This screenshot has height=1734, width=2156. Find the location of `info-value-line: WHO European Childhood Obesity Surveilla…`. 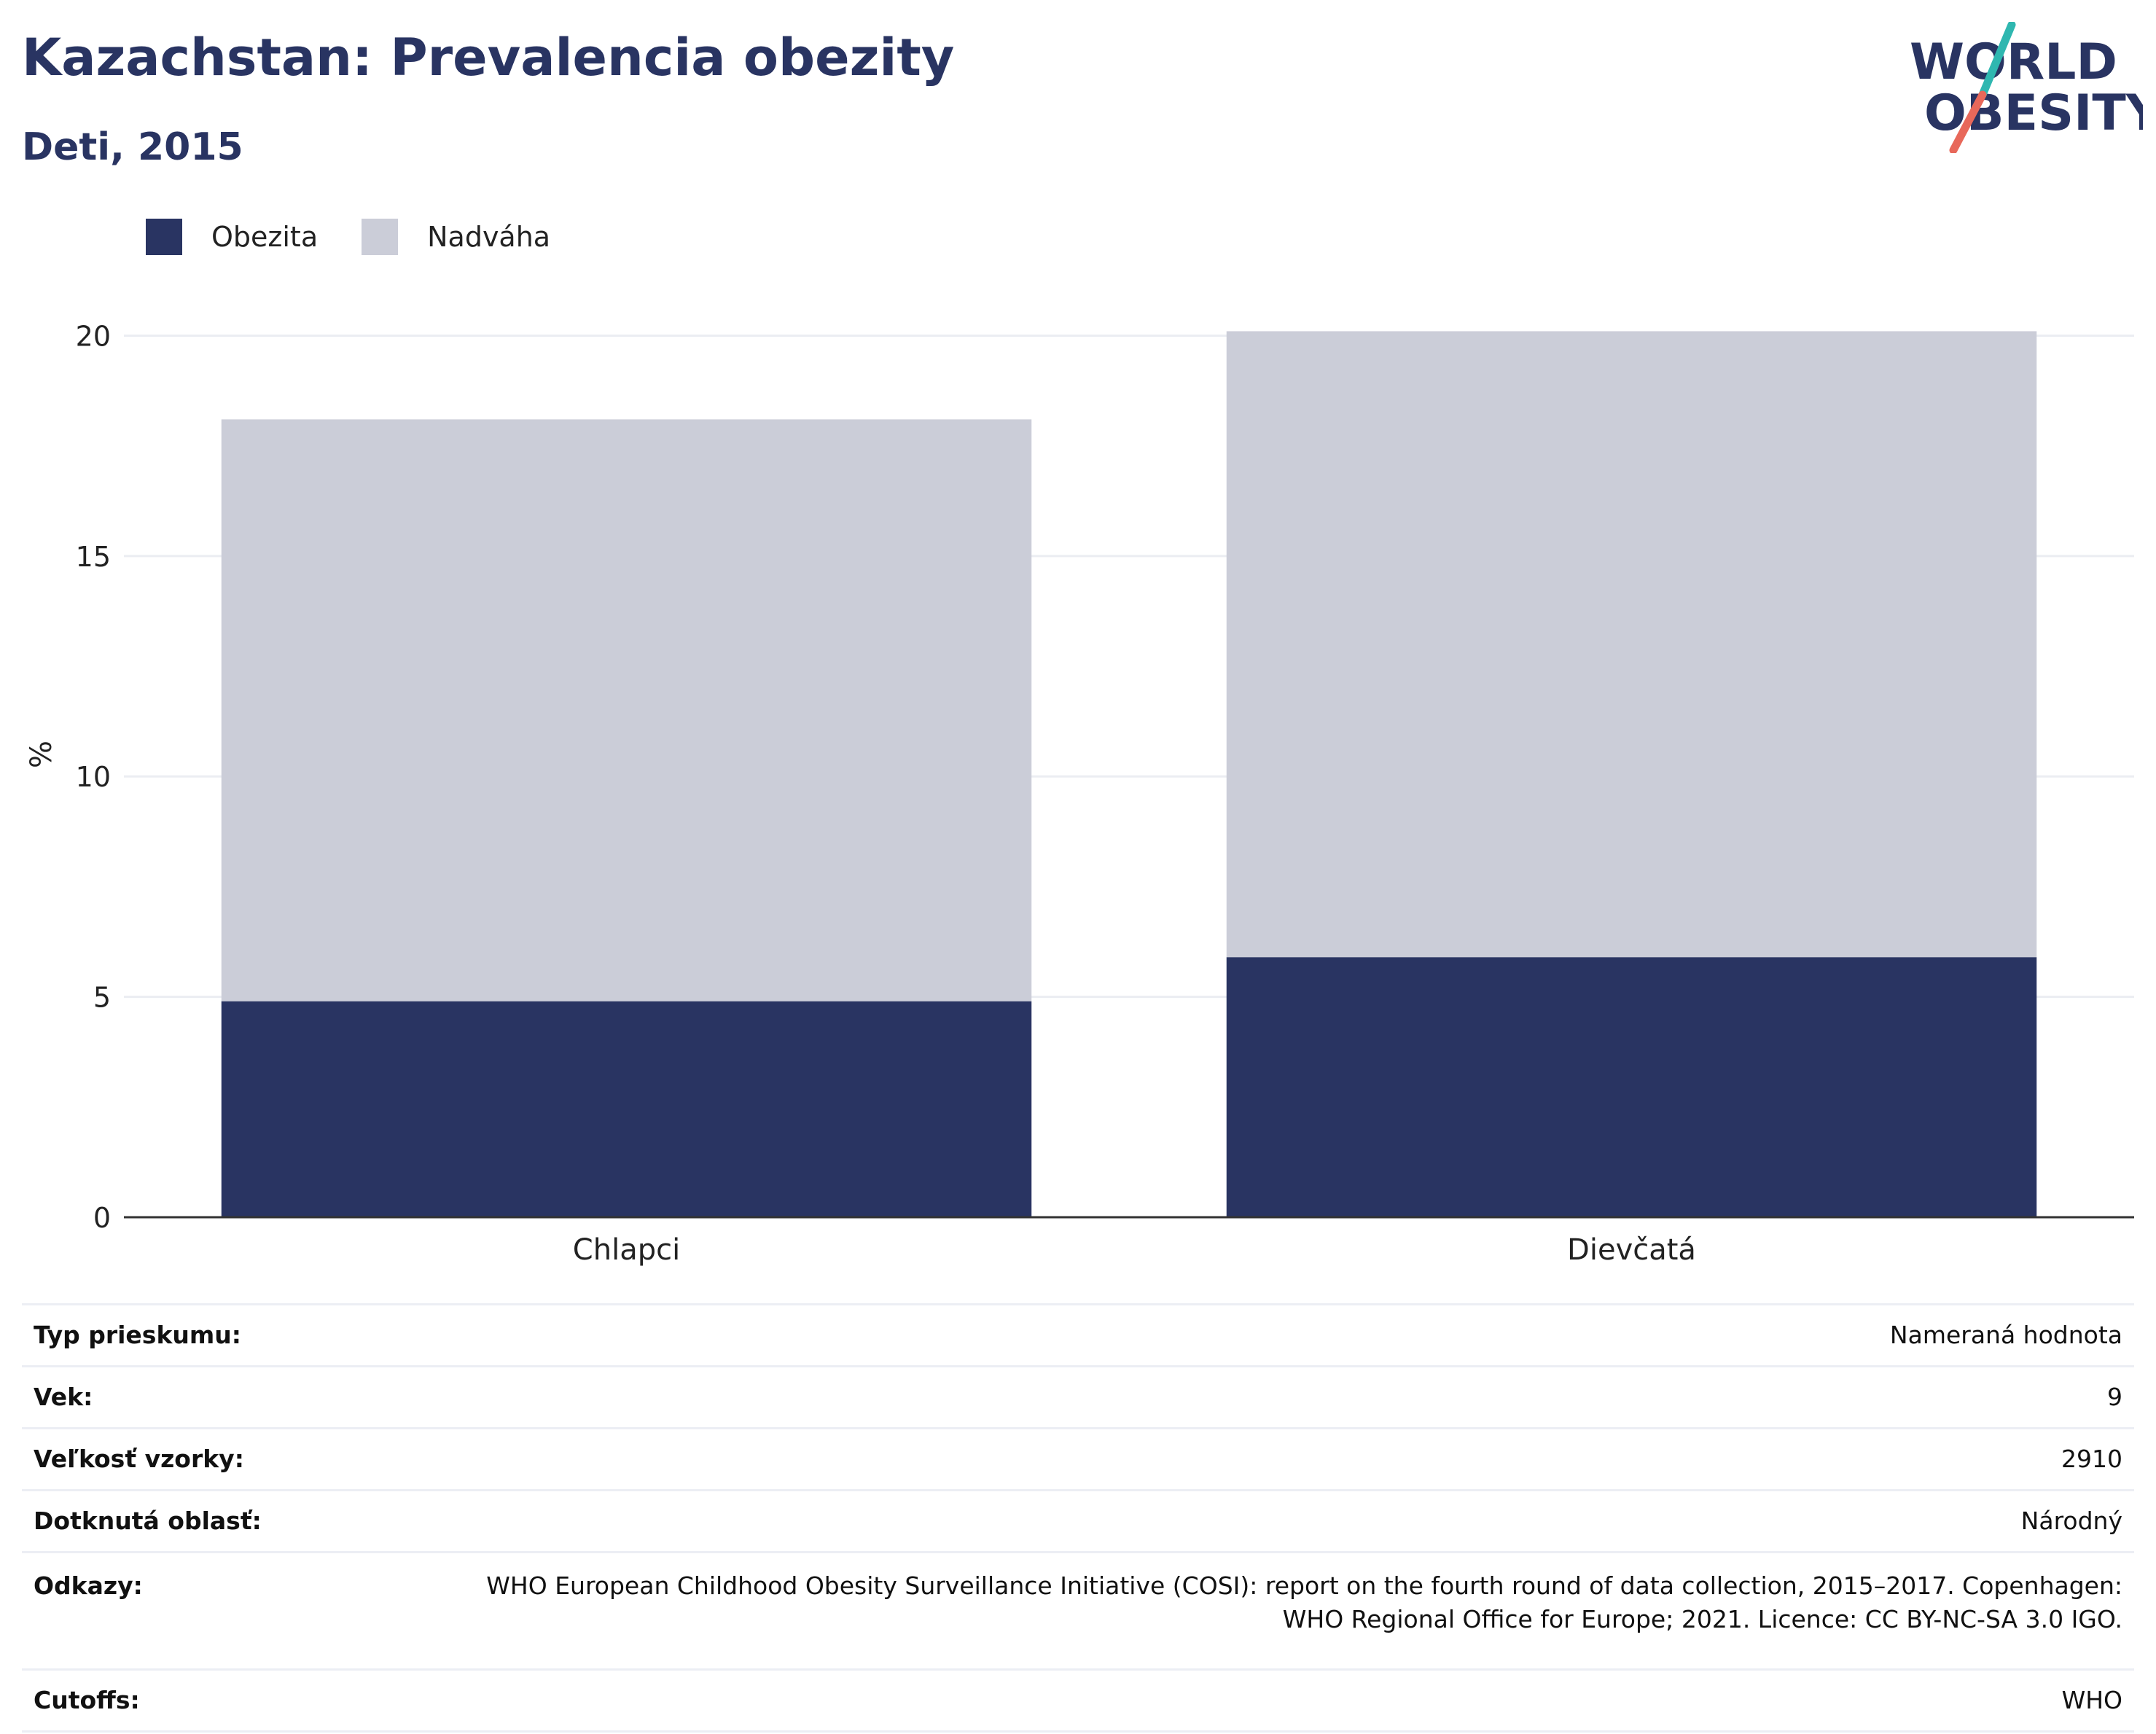

info-value-line: WHO European Childhood Obesity Surveilla… is located at coordinates (1304, 1585).